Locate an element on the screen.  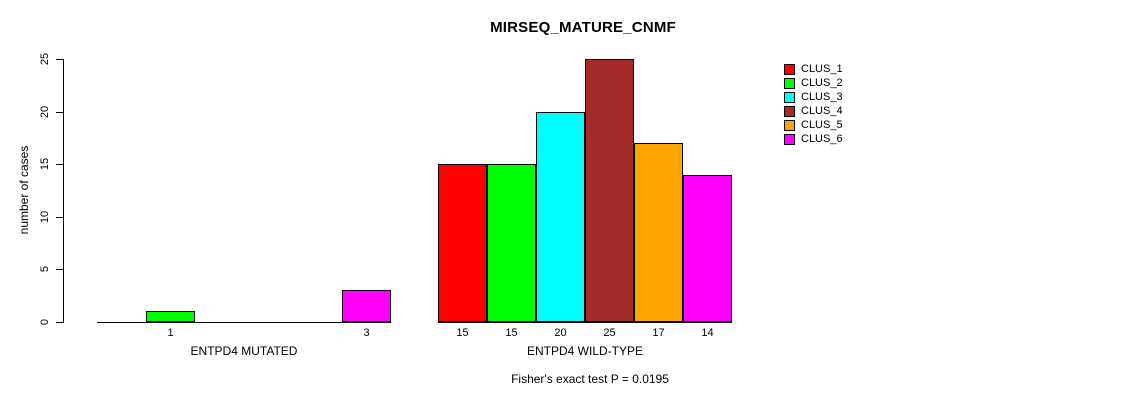
y-axis-line is located at coordinates (63, 191).